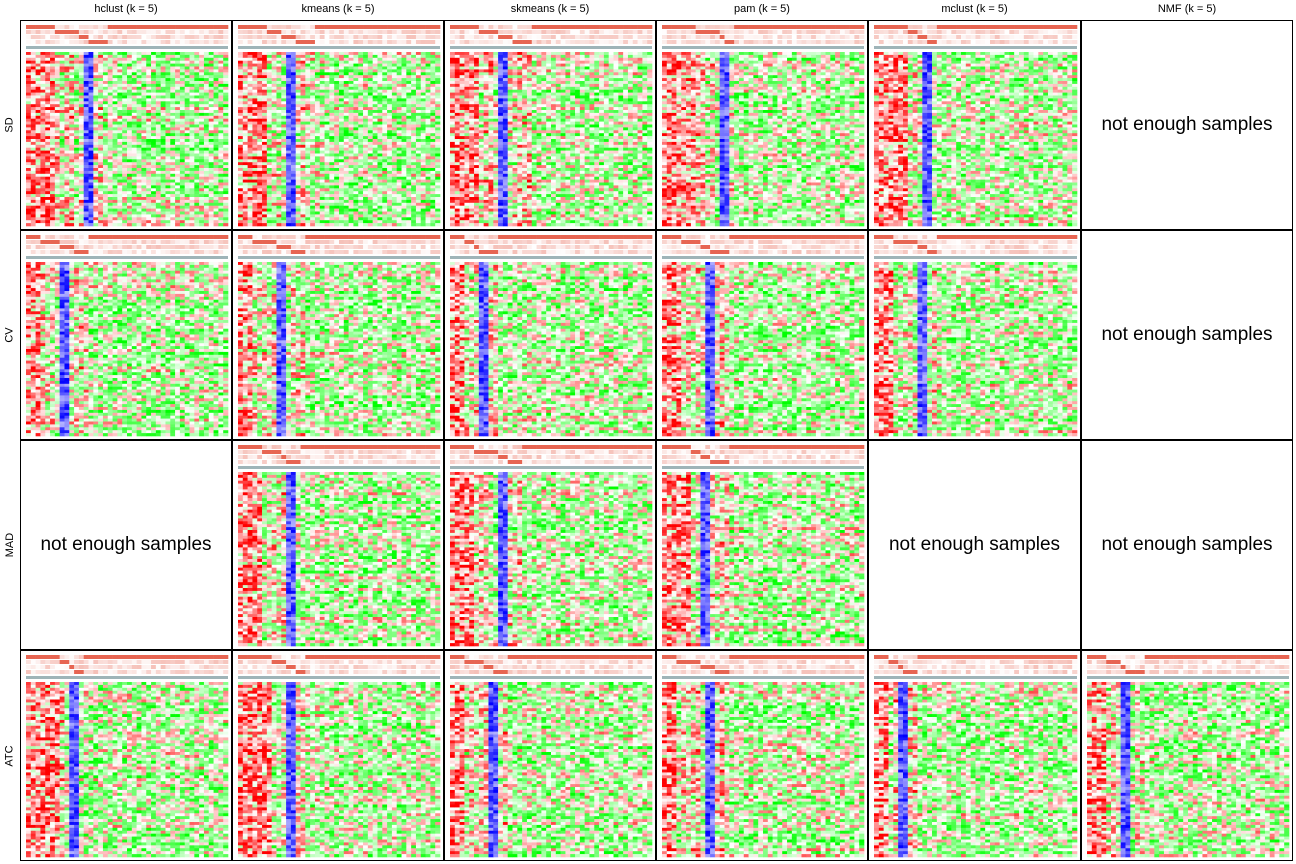 This screenshot has width=1296, height=864. I want to click on heatmap-cell-mad-mclust-k-5: not enough samples, so click(974, 545).